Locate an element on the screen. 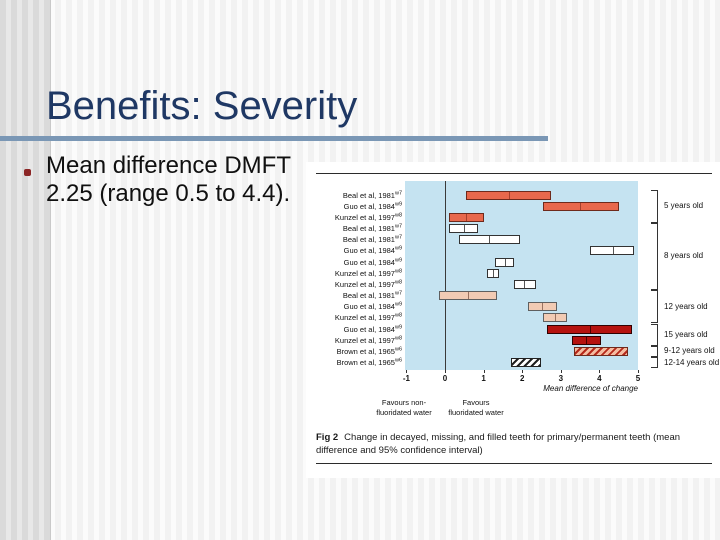  bullet-line-2: 2.25 (range 0.5 to 4.4). is located at coordinates (168, 193).